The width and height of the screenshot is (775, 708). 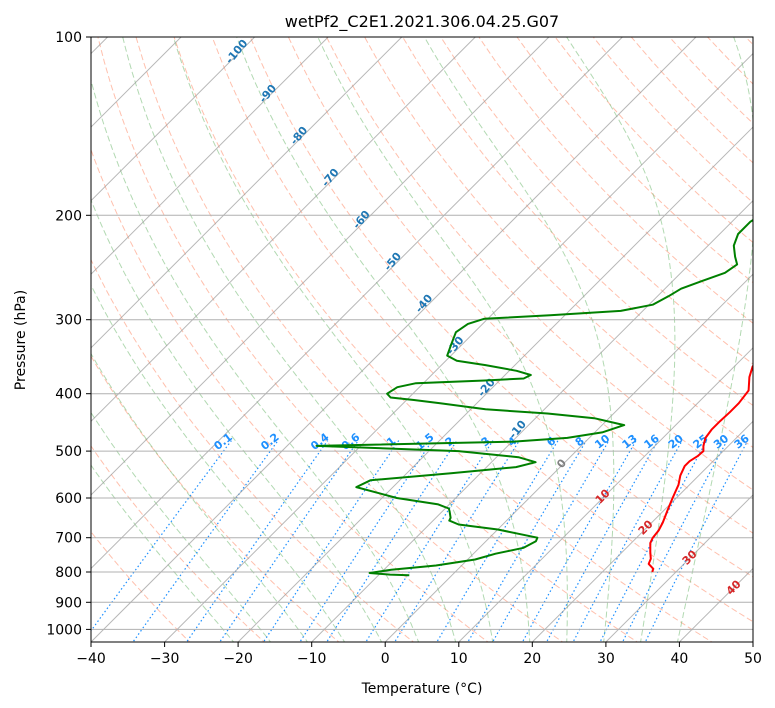 I want to click on y-axis-title: Pressure (hPa), so click(x=21, y=340).